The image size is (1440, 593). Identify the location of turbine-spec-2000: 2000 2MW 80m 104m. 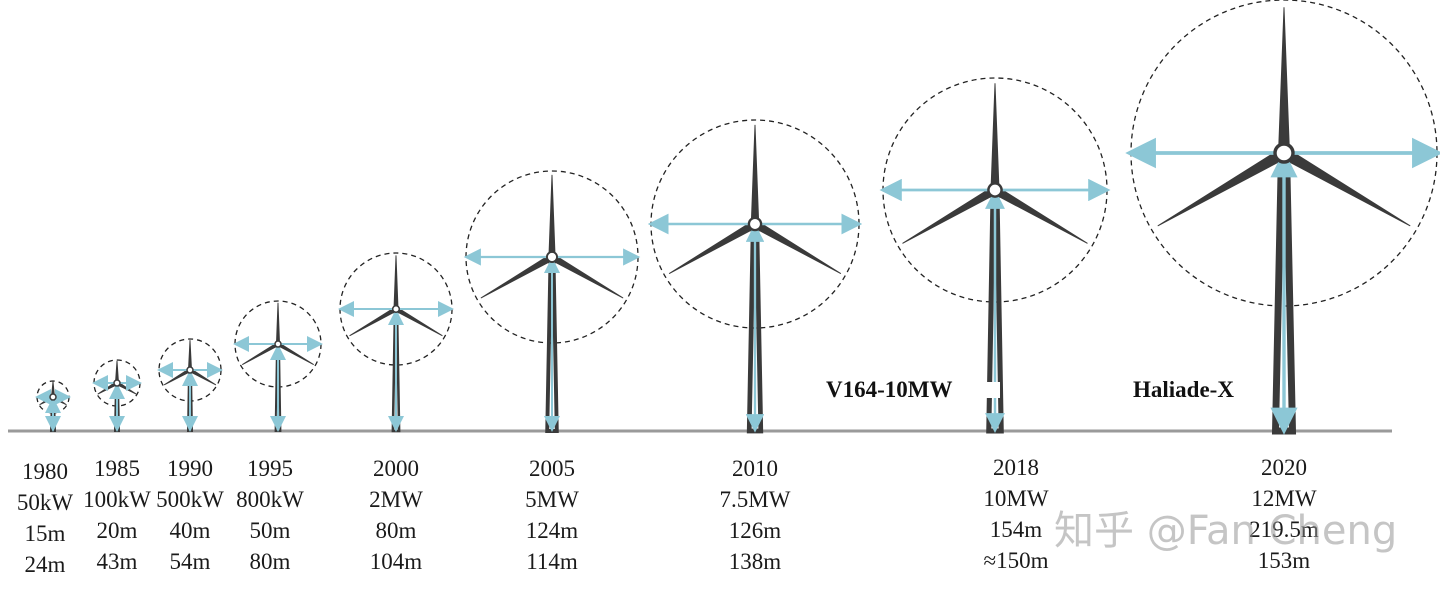
(396, 515).